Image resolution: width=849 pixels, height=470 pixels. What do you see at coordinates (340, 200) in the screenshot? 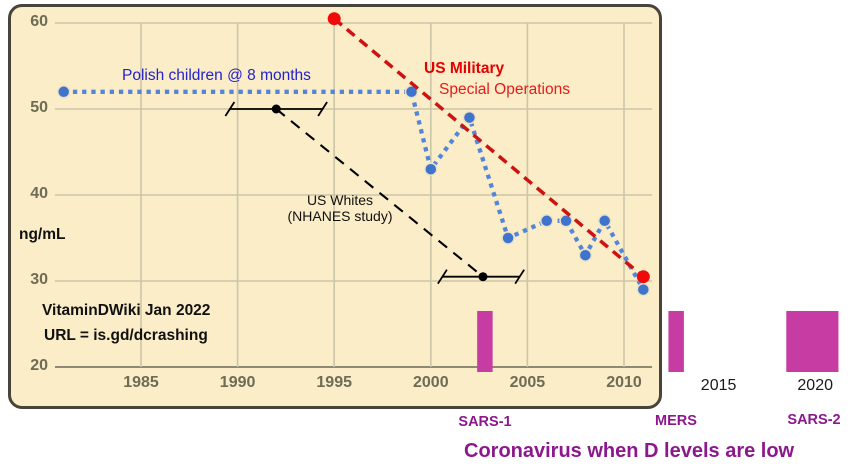
I see `whites-series-label-line1: US Whites` at bounding box center [340, 200].